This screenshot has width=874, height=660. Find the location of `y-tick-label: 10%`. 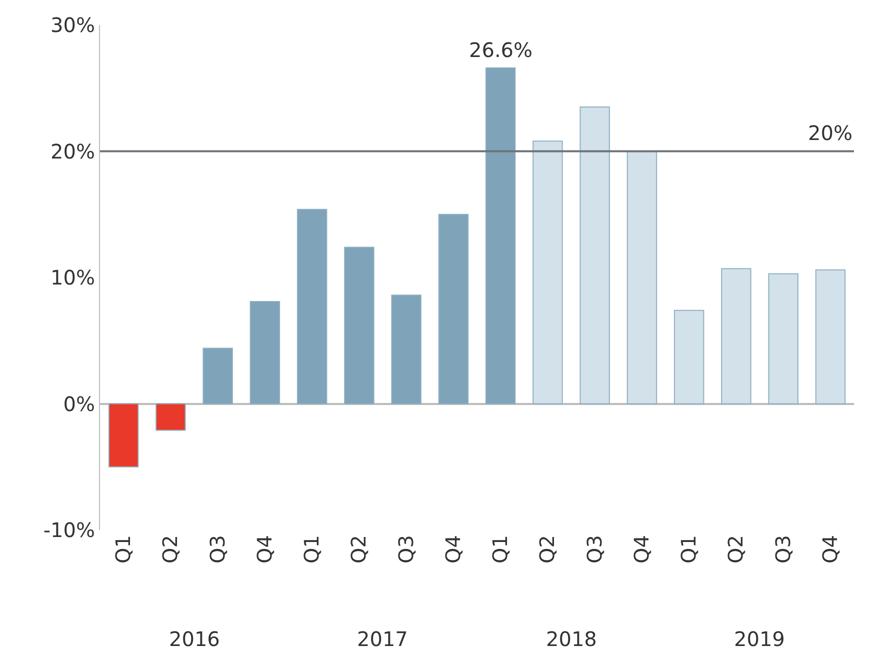

y-tick-label: 10% is located at coordinates (72, 278).